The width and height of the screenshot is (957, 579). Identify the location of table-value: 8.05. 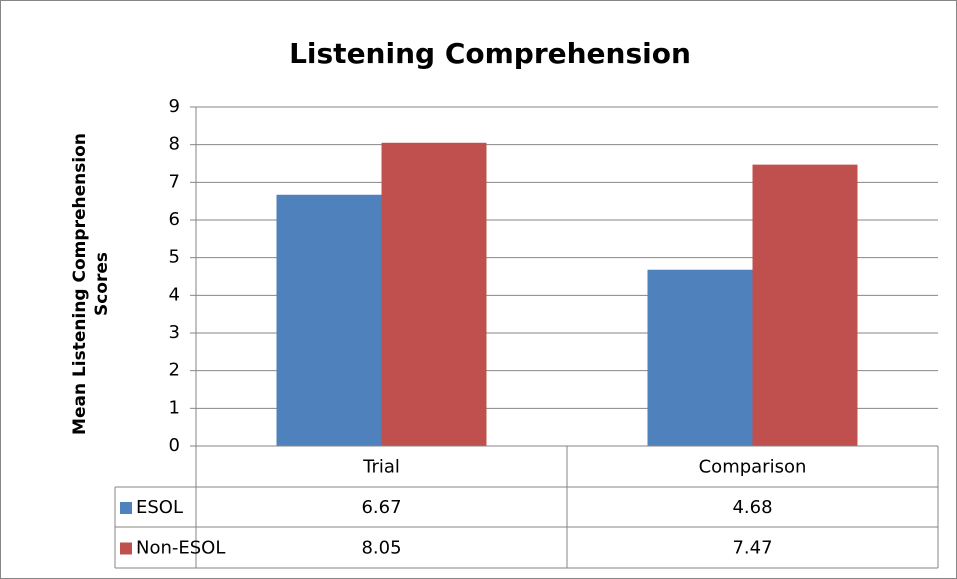
(381, 548).